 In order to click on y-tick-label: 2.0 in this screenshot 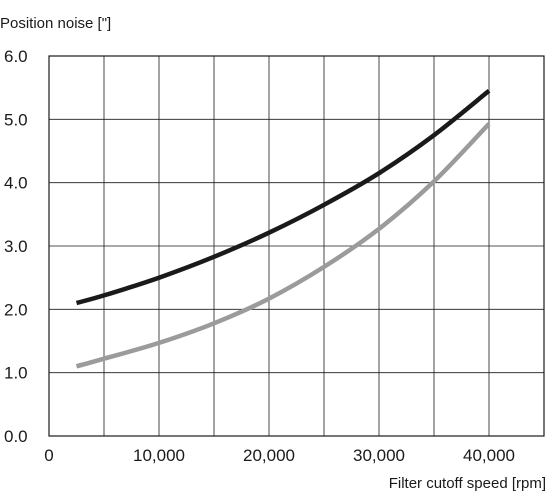, I will do `click(16, 309)`.